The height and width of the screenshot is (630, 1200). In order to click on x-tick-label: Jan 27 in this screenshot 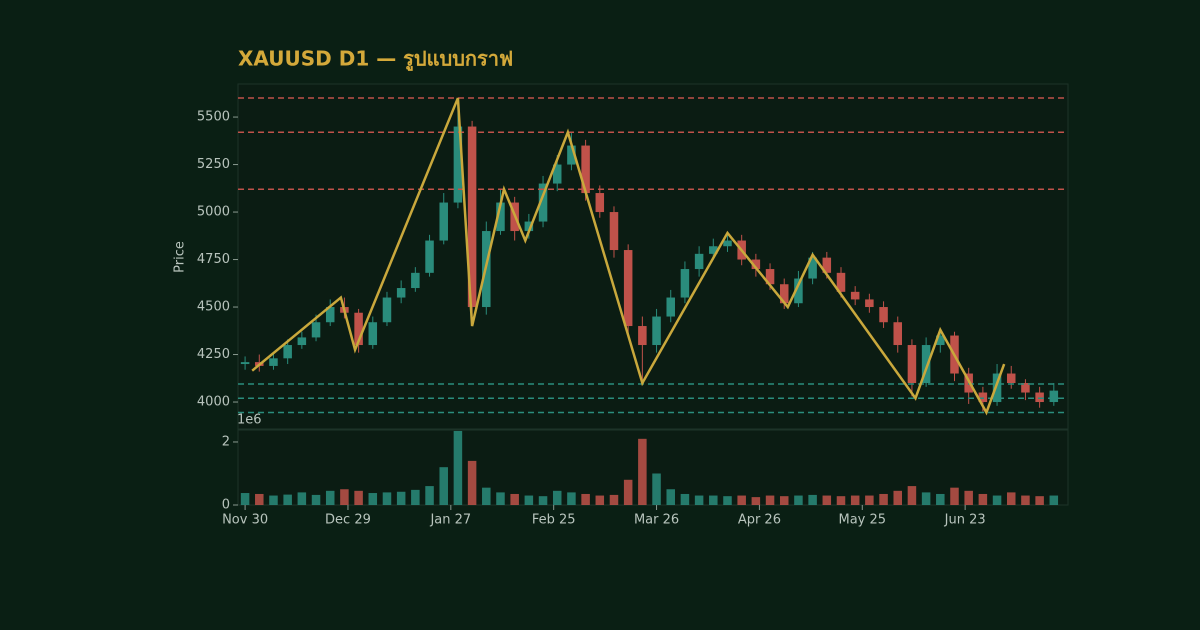, I will do `click(450, 520)`.